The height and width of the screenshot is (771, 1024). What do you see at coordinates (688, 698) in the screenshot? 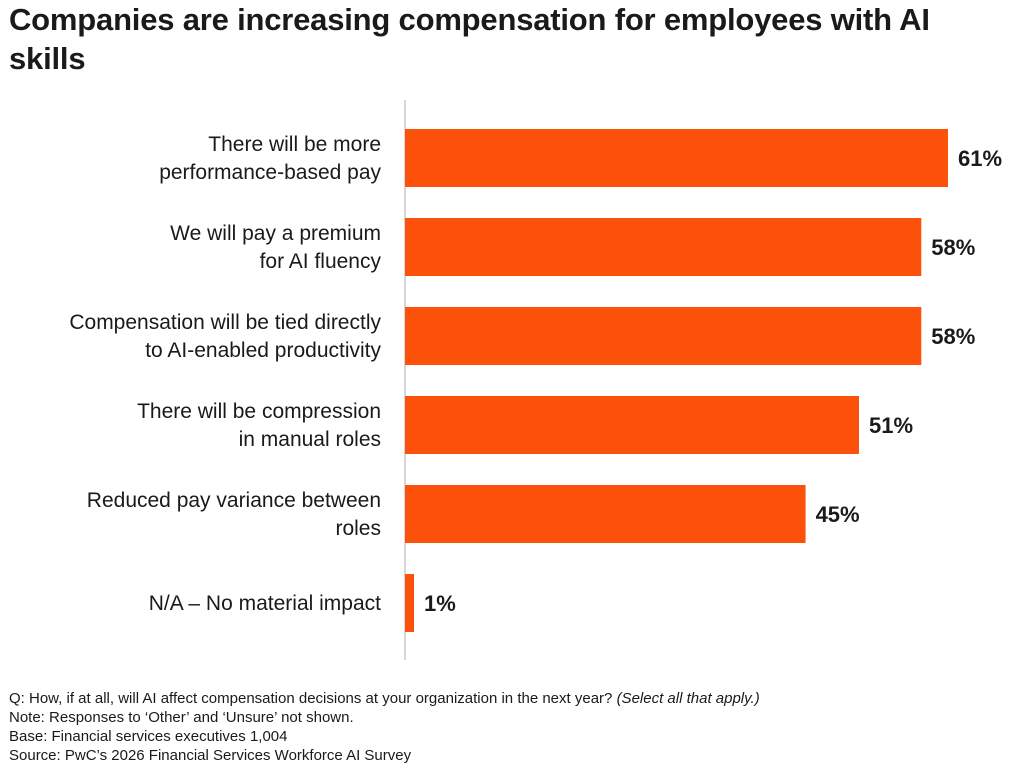
I see `question-note: (Select all that apply.)` at bounding box center [688, 698].